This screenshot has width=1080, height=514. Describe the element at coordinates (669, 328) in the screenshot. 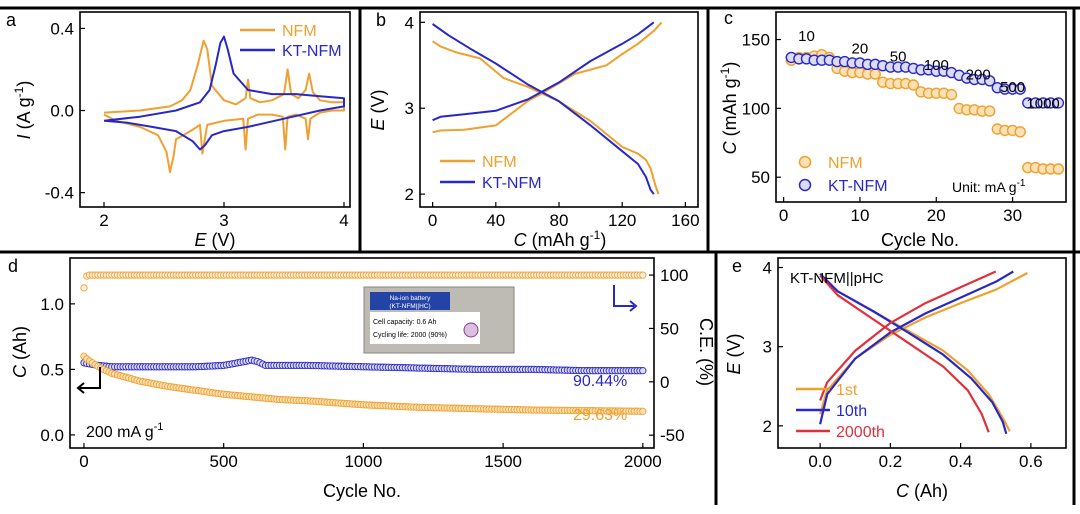

I see `y2tick-label-d-1: 50` at that location.